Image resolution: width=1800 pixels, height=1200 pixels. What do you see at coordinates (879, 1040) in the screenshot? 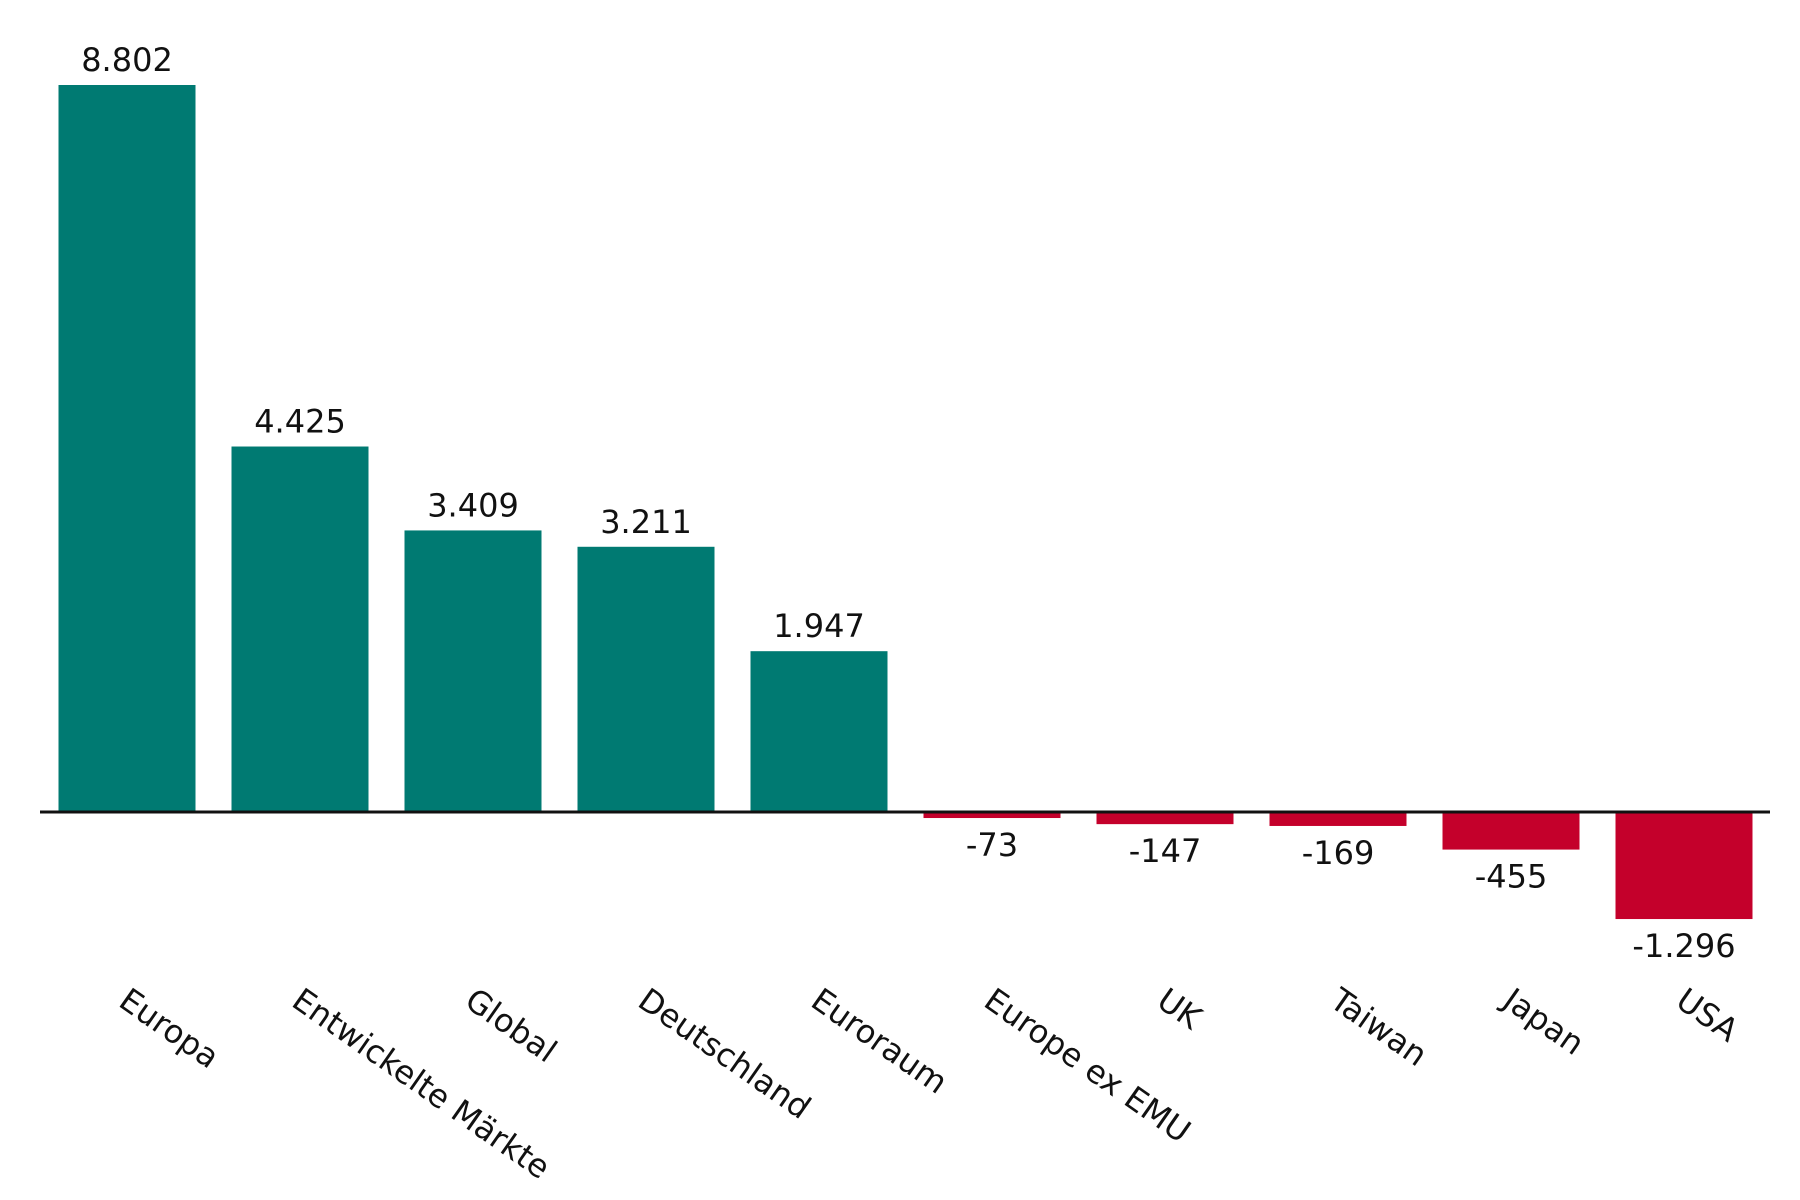
I see `category-label-euroraum: Euroraum` at bounding box center [879, 1040].